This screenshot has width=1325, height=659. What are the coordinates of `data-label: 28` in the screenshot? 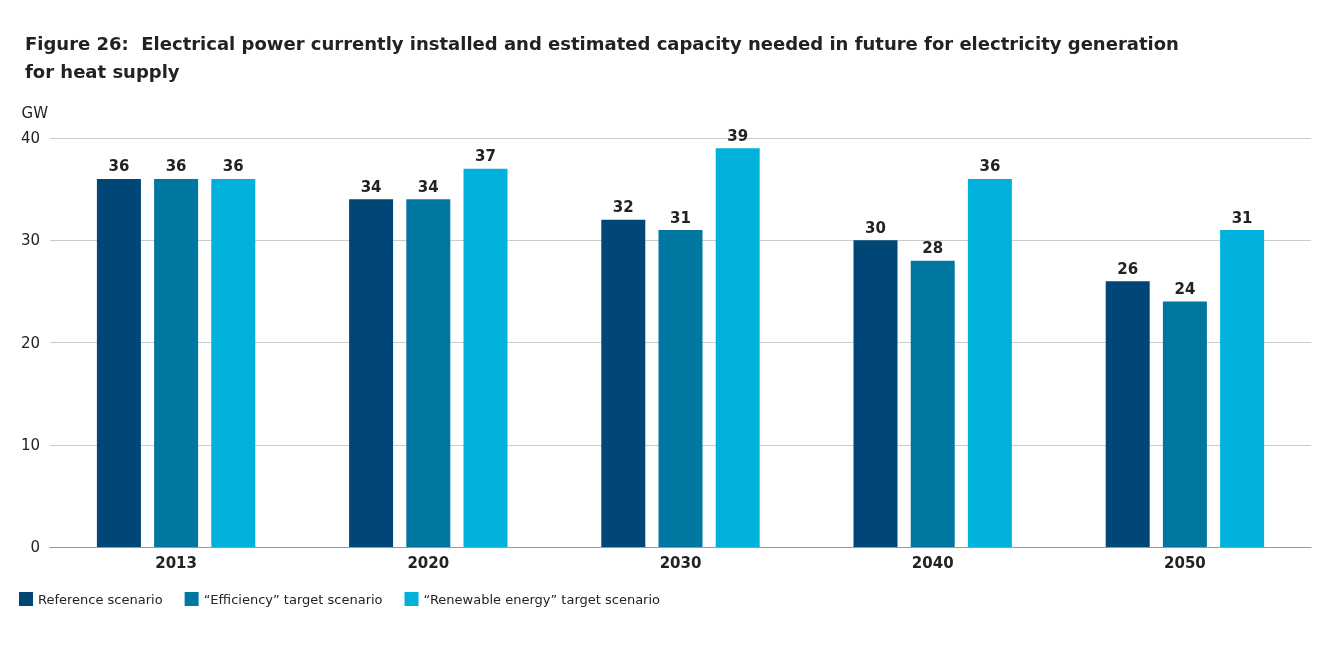 It's located at (933, 248).